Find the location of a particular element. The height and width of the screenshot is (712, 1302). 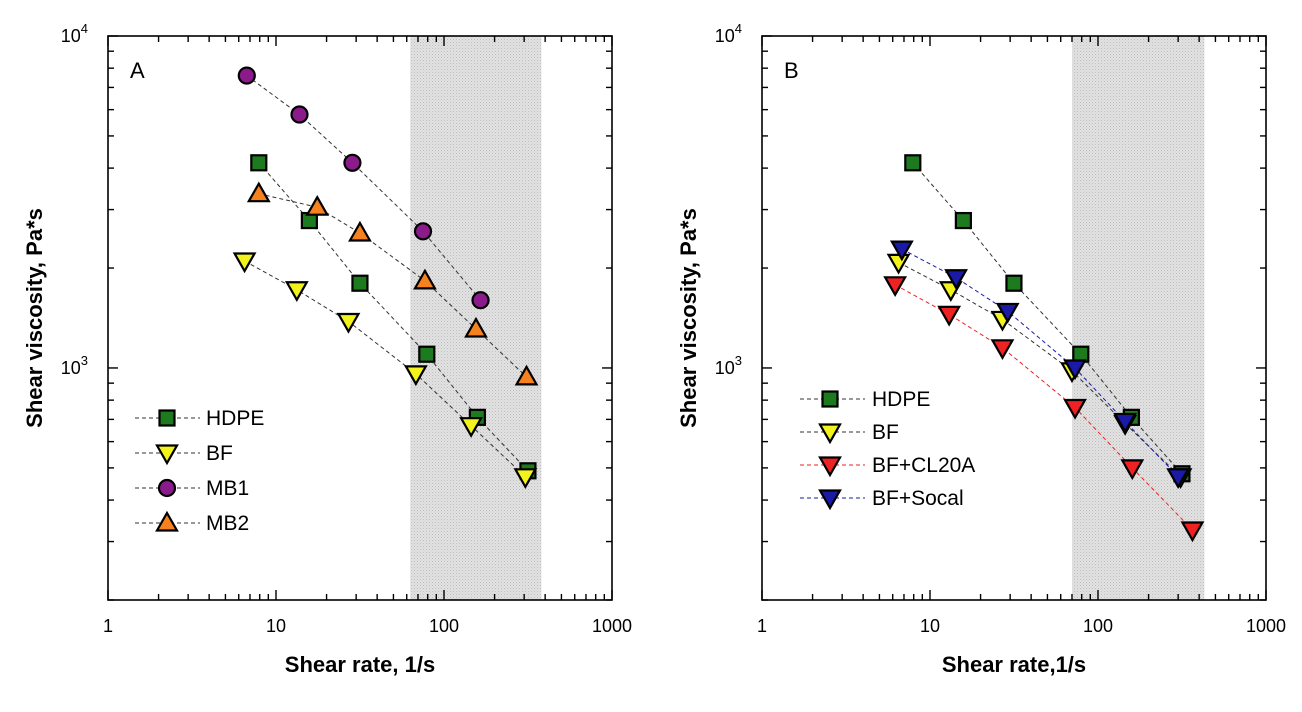

x-axis-title: Shear rate, 1/s is located at coordinates (360, 664).